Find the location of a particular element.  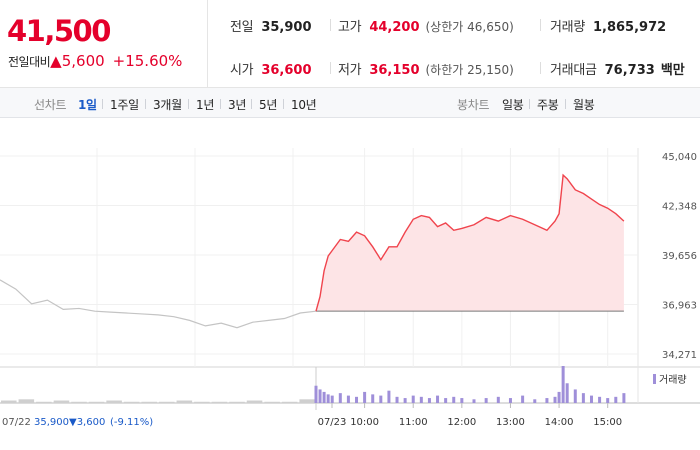

change-value: ▲5,600 is located at coordinates (77, 61).